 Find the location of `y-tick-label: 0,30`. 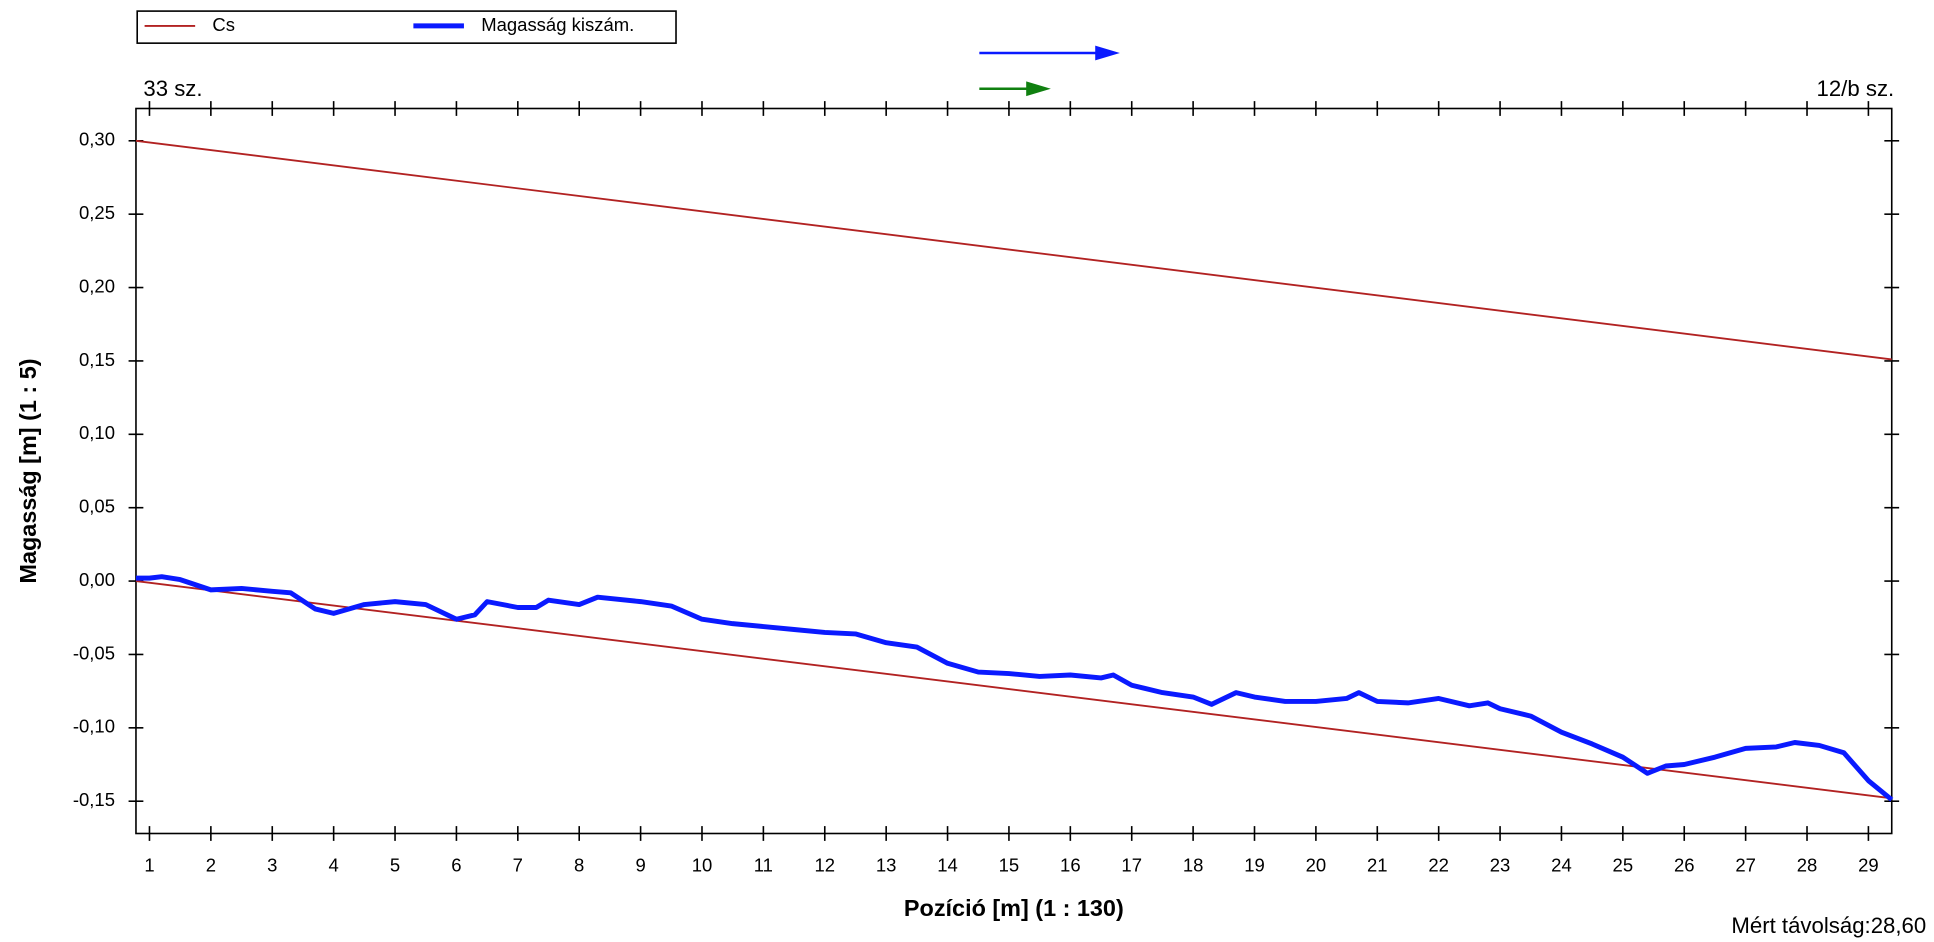

y-tick-label: 0,30 is located at coordinates (97, 139).